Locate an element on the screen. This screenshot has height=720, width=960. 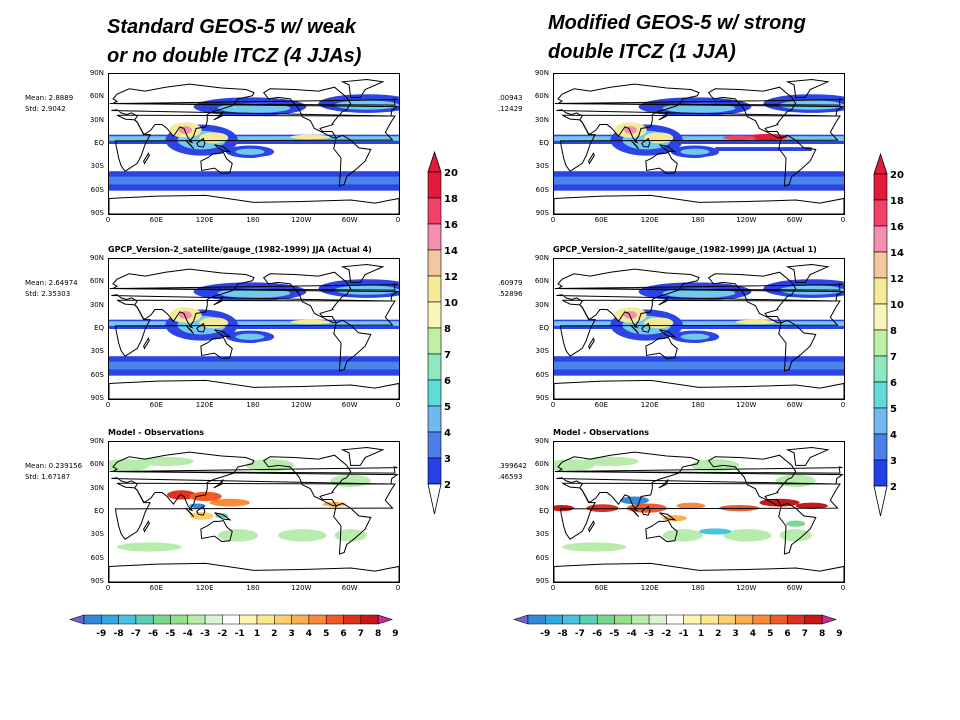
colorbar-tick-label: -2 is located at coordinates (666, 634).